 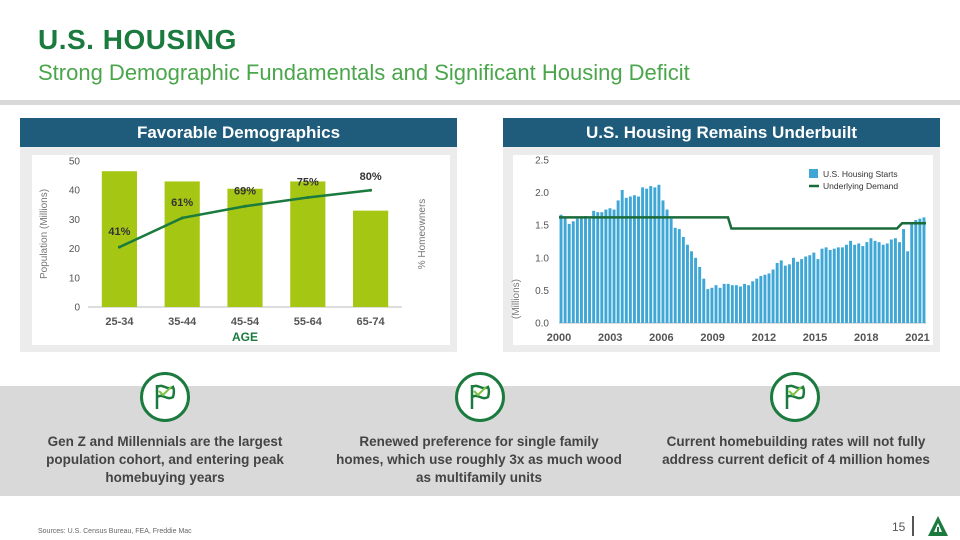 I want to click on y-tick-label: 30, so click(x=75, y=220).